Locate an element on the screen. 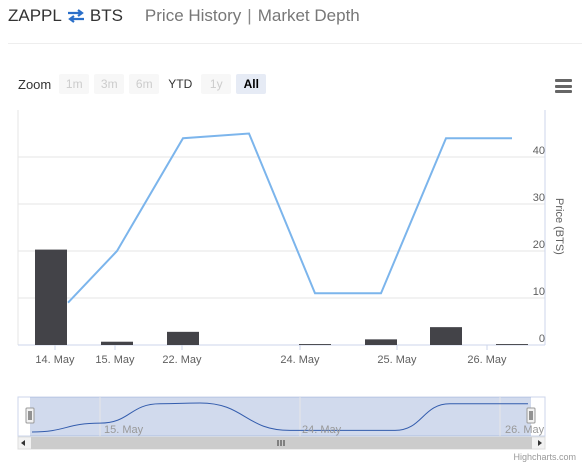  navigator-label: 24. May is located at coordinates (322, 430).